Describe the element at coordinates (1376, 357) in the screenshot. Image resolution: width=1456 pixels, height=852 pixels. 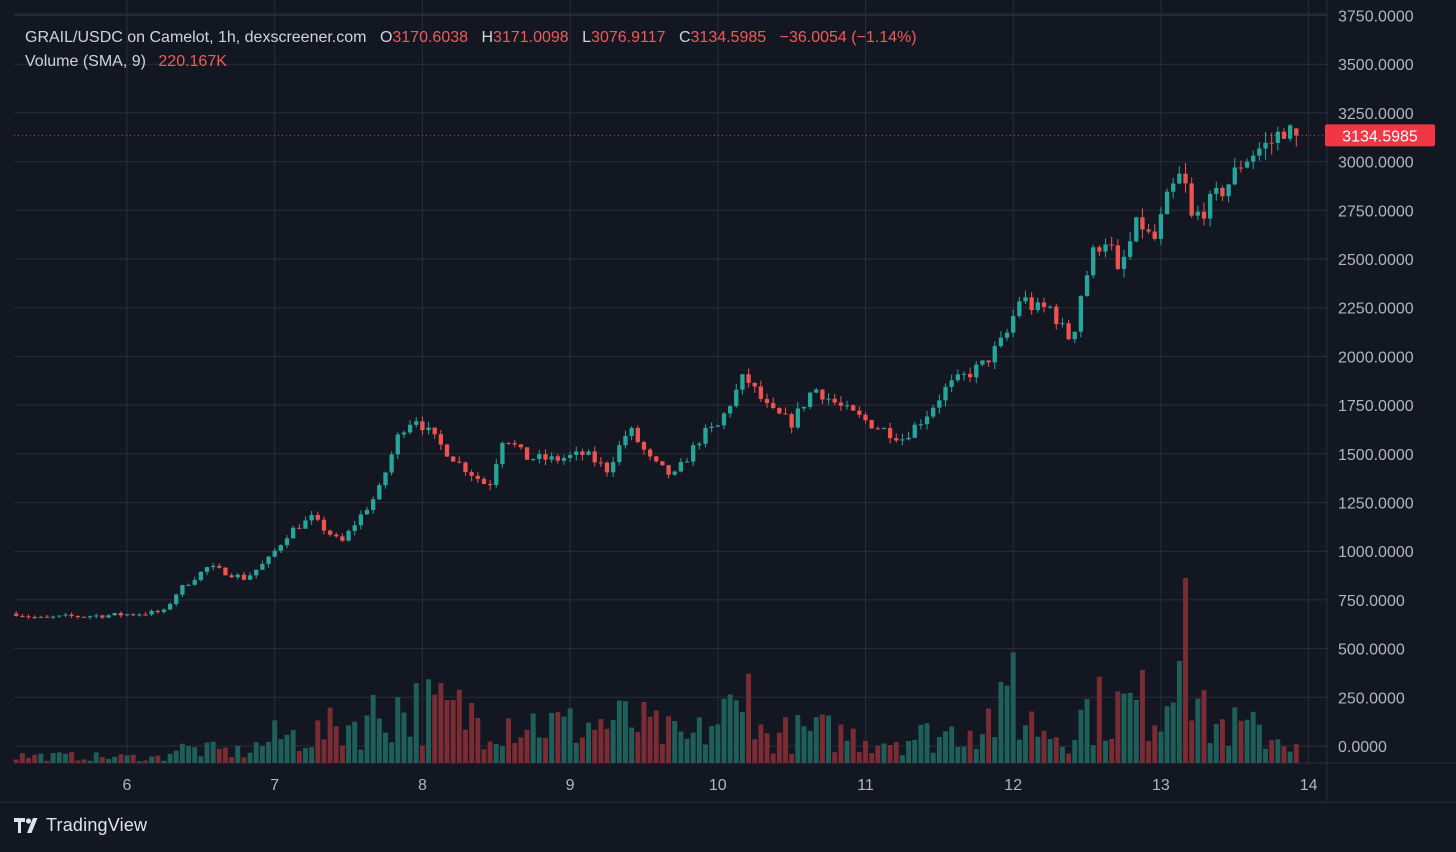
I see `price-tick-label: 2000.0000` at that location.